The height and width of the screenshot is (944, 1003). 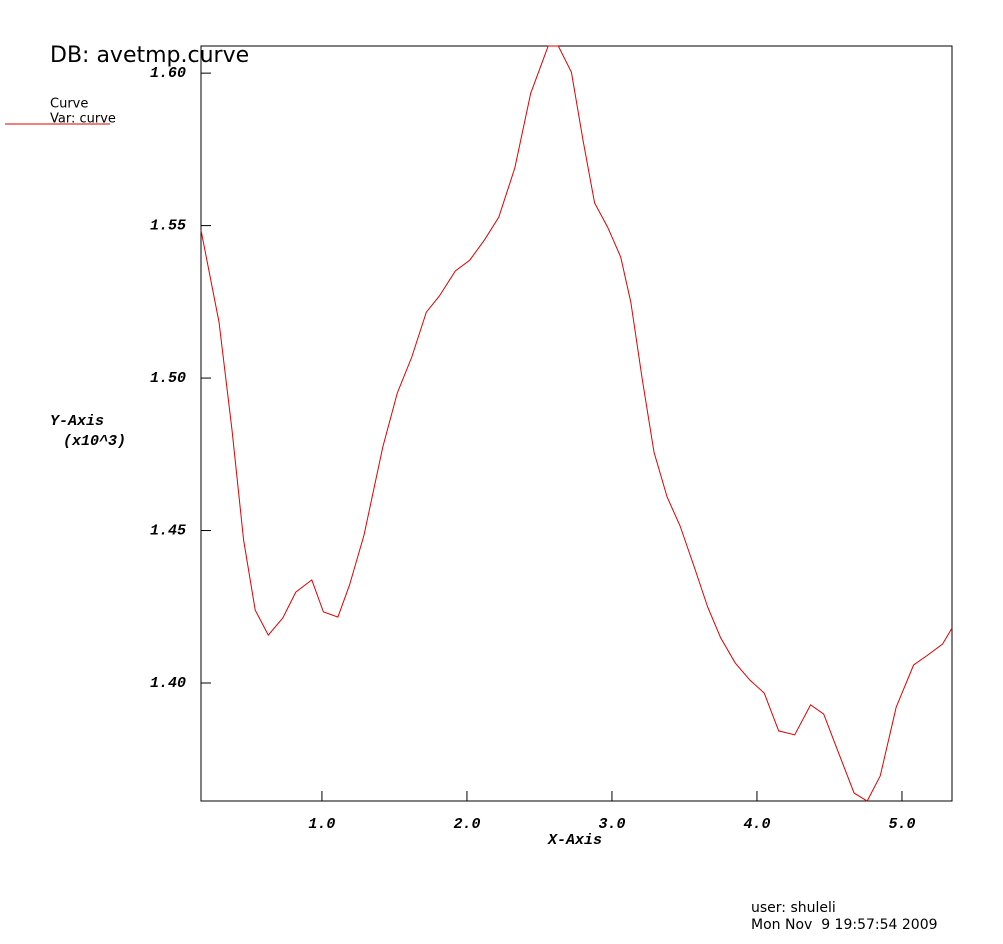 What do you see at coordinates (844, 925) in the screenshot?
I see `timestamp: Mon Nov 9 19:57:54 2009` at bounding box center [844, 925].